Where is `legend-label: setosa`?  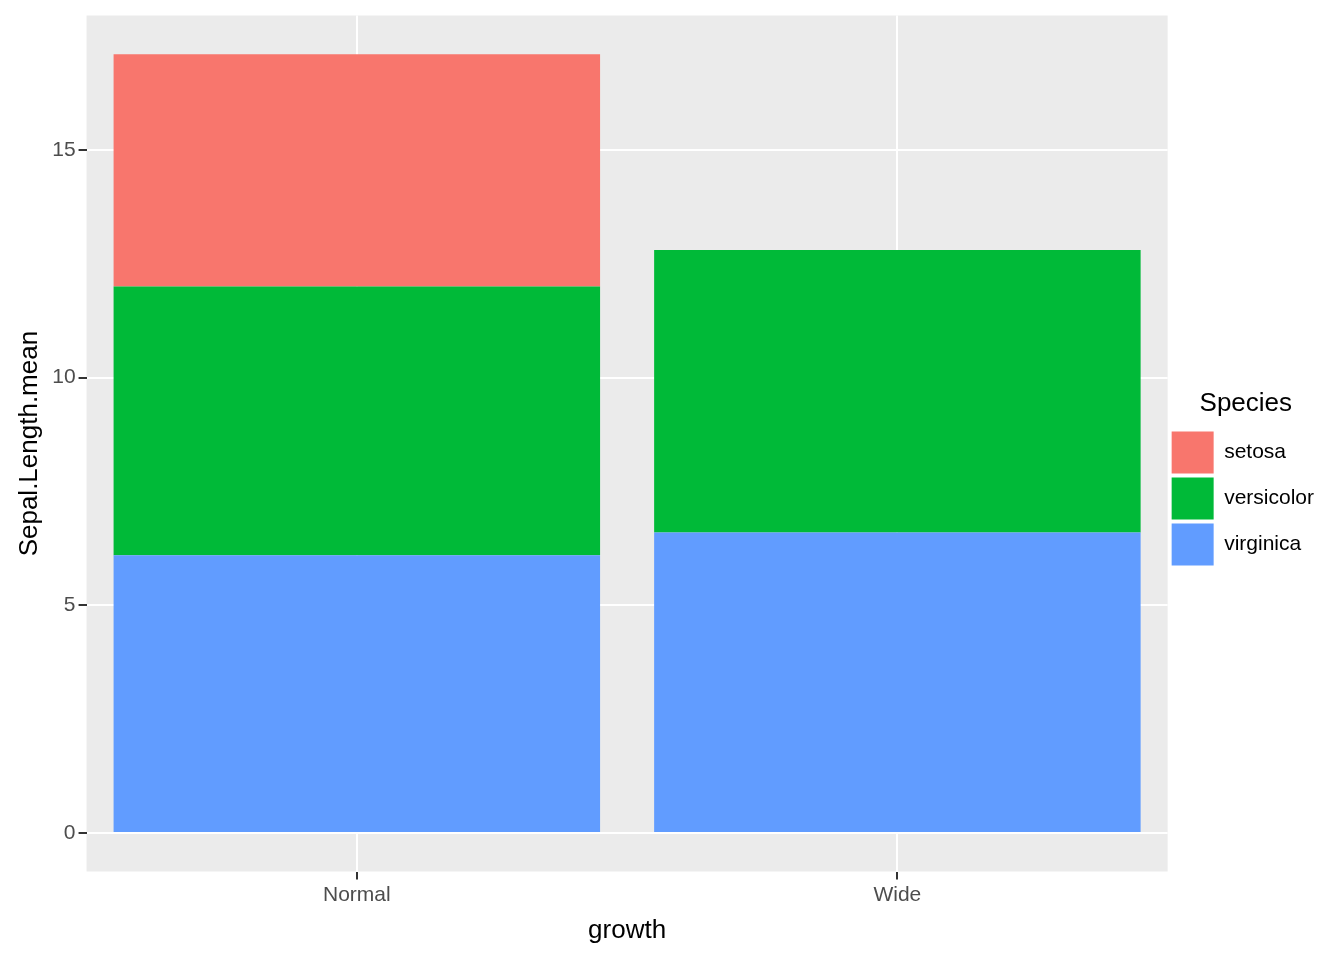
legend-label: setosa is located at coordinates (1255, 451).